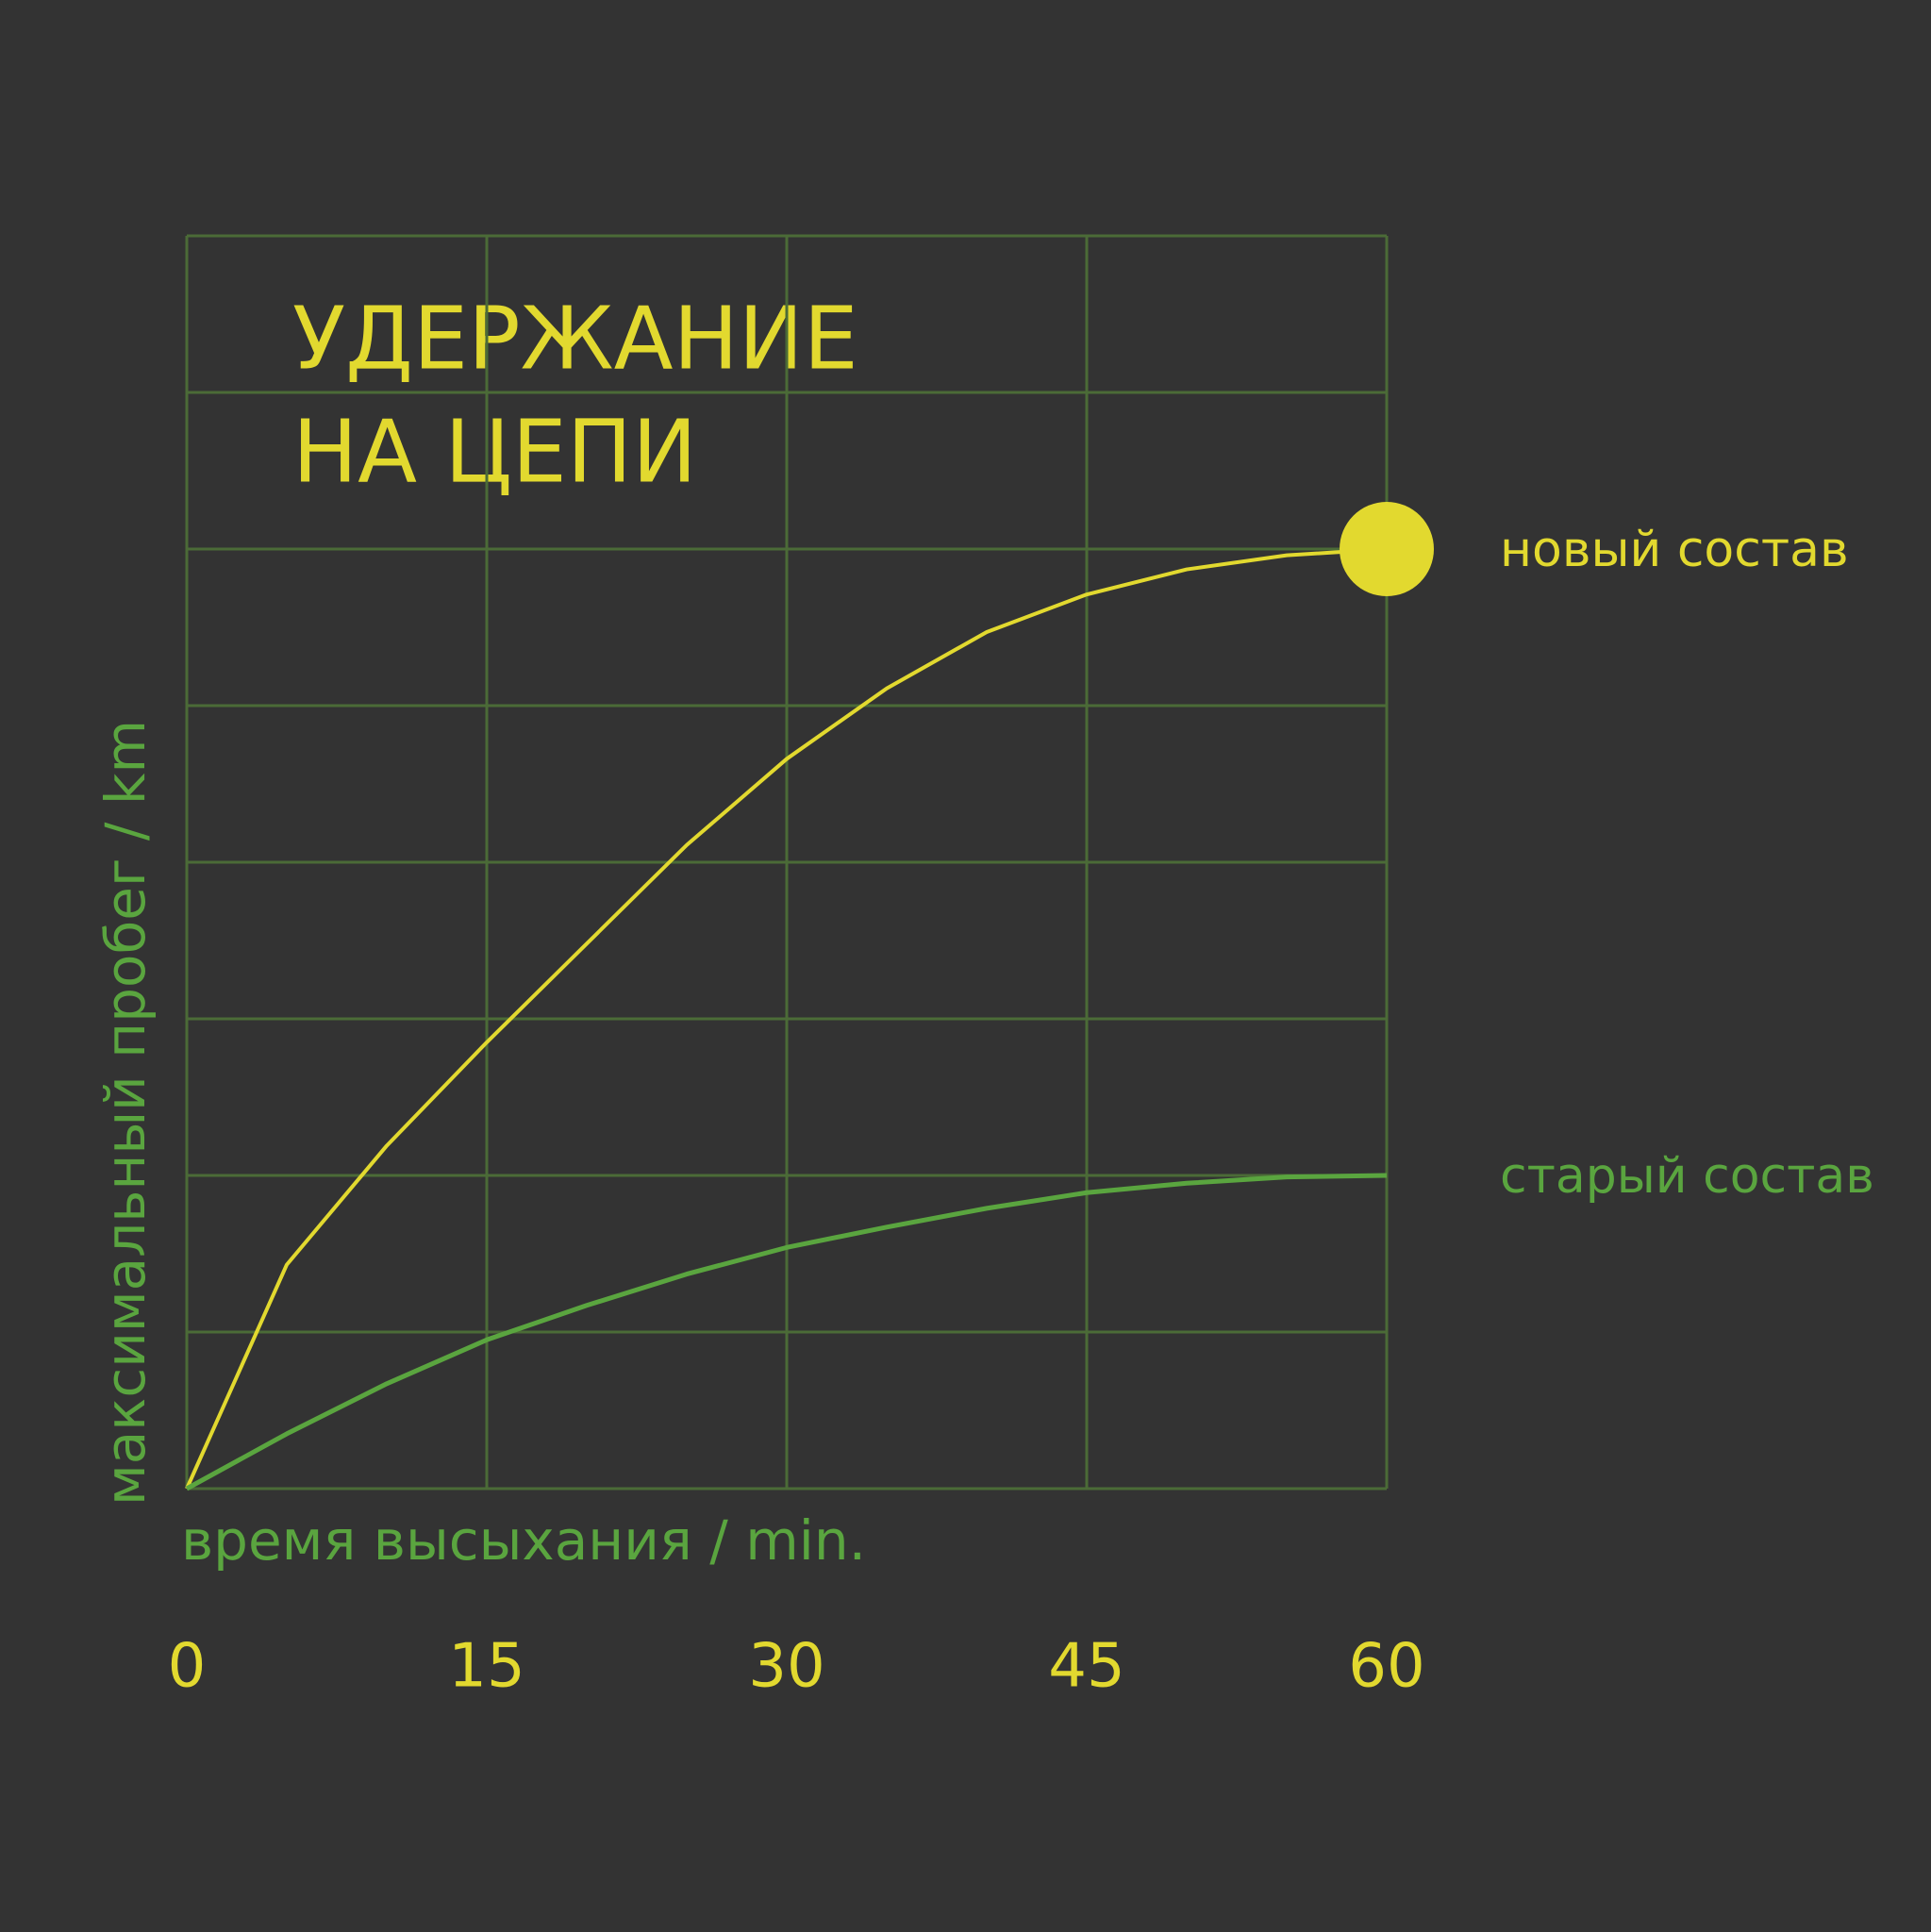 The image size is (1931, 1932). What do you see at coordinates (1674, 550) in the screenshot?
I see `legend-label: новый состав` at bounding box center [1674, 550].